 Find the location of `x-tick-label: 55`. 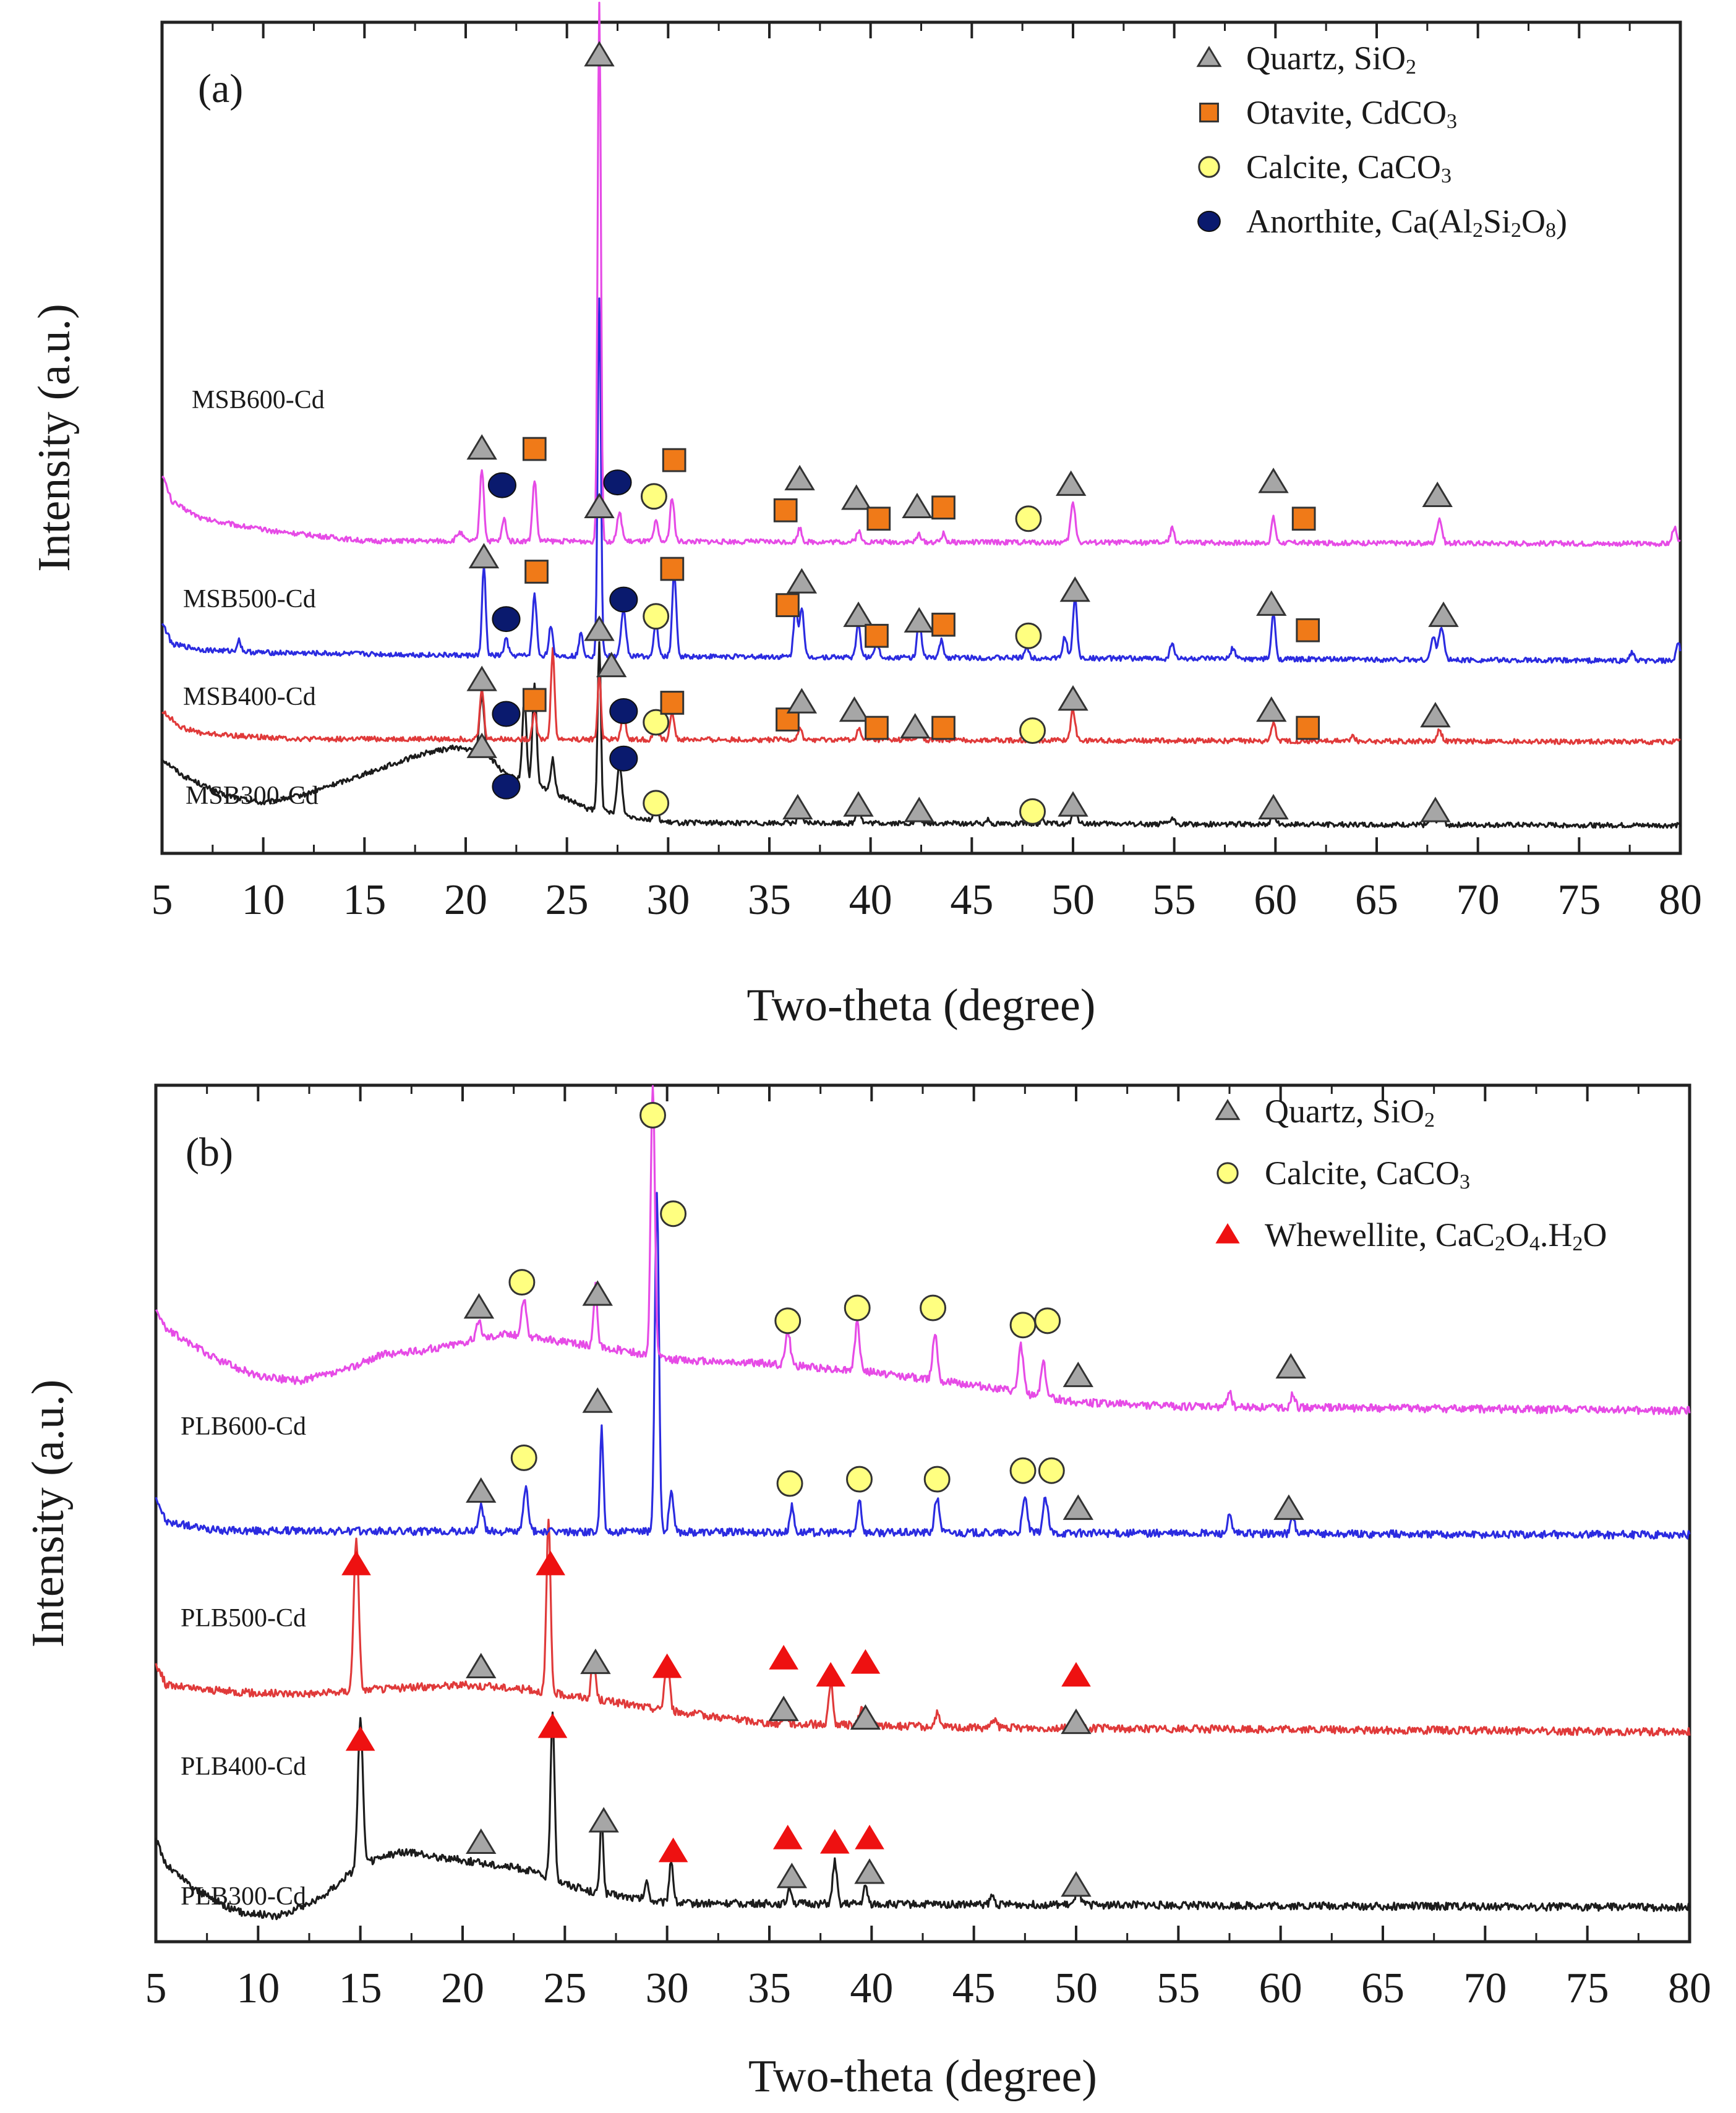

x-tick-label: 55 is located at coordinates (1174, 900).